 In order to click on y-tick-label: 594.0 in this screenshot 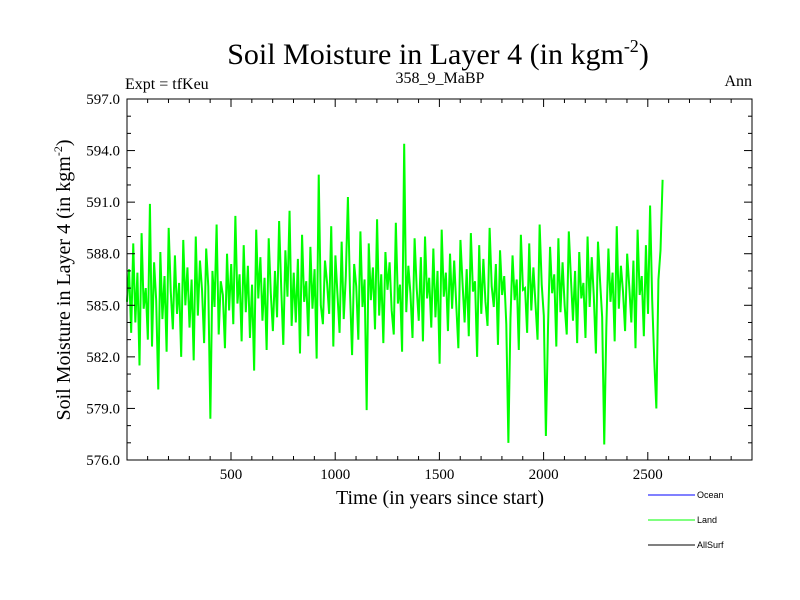, I will do `click(103, 152)`.